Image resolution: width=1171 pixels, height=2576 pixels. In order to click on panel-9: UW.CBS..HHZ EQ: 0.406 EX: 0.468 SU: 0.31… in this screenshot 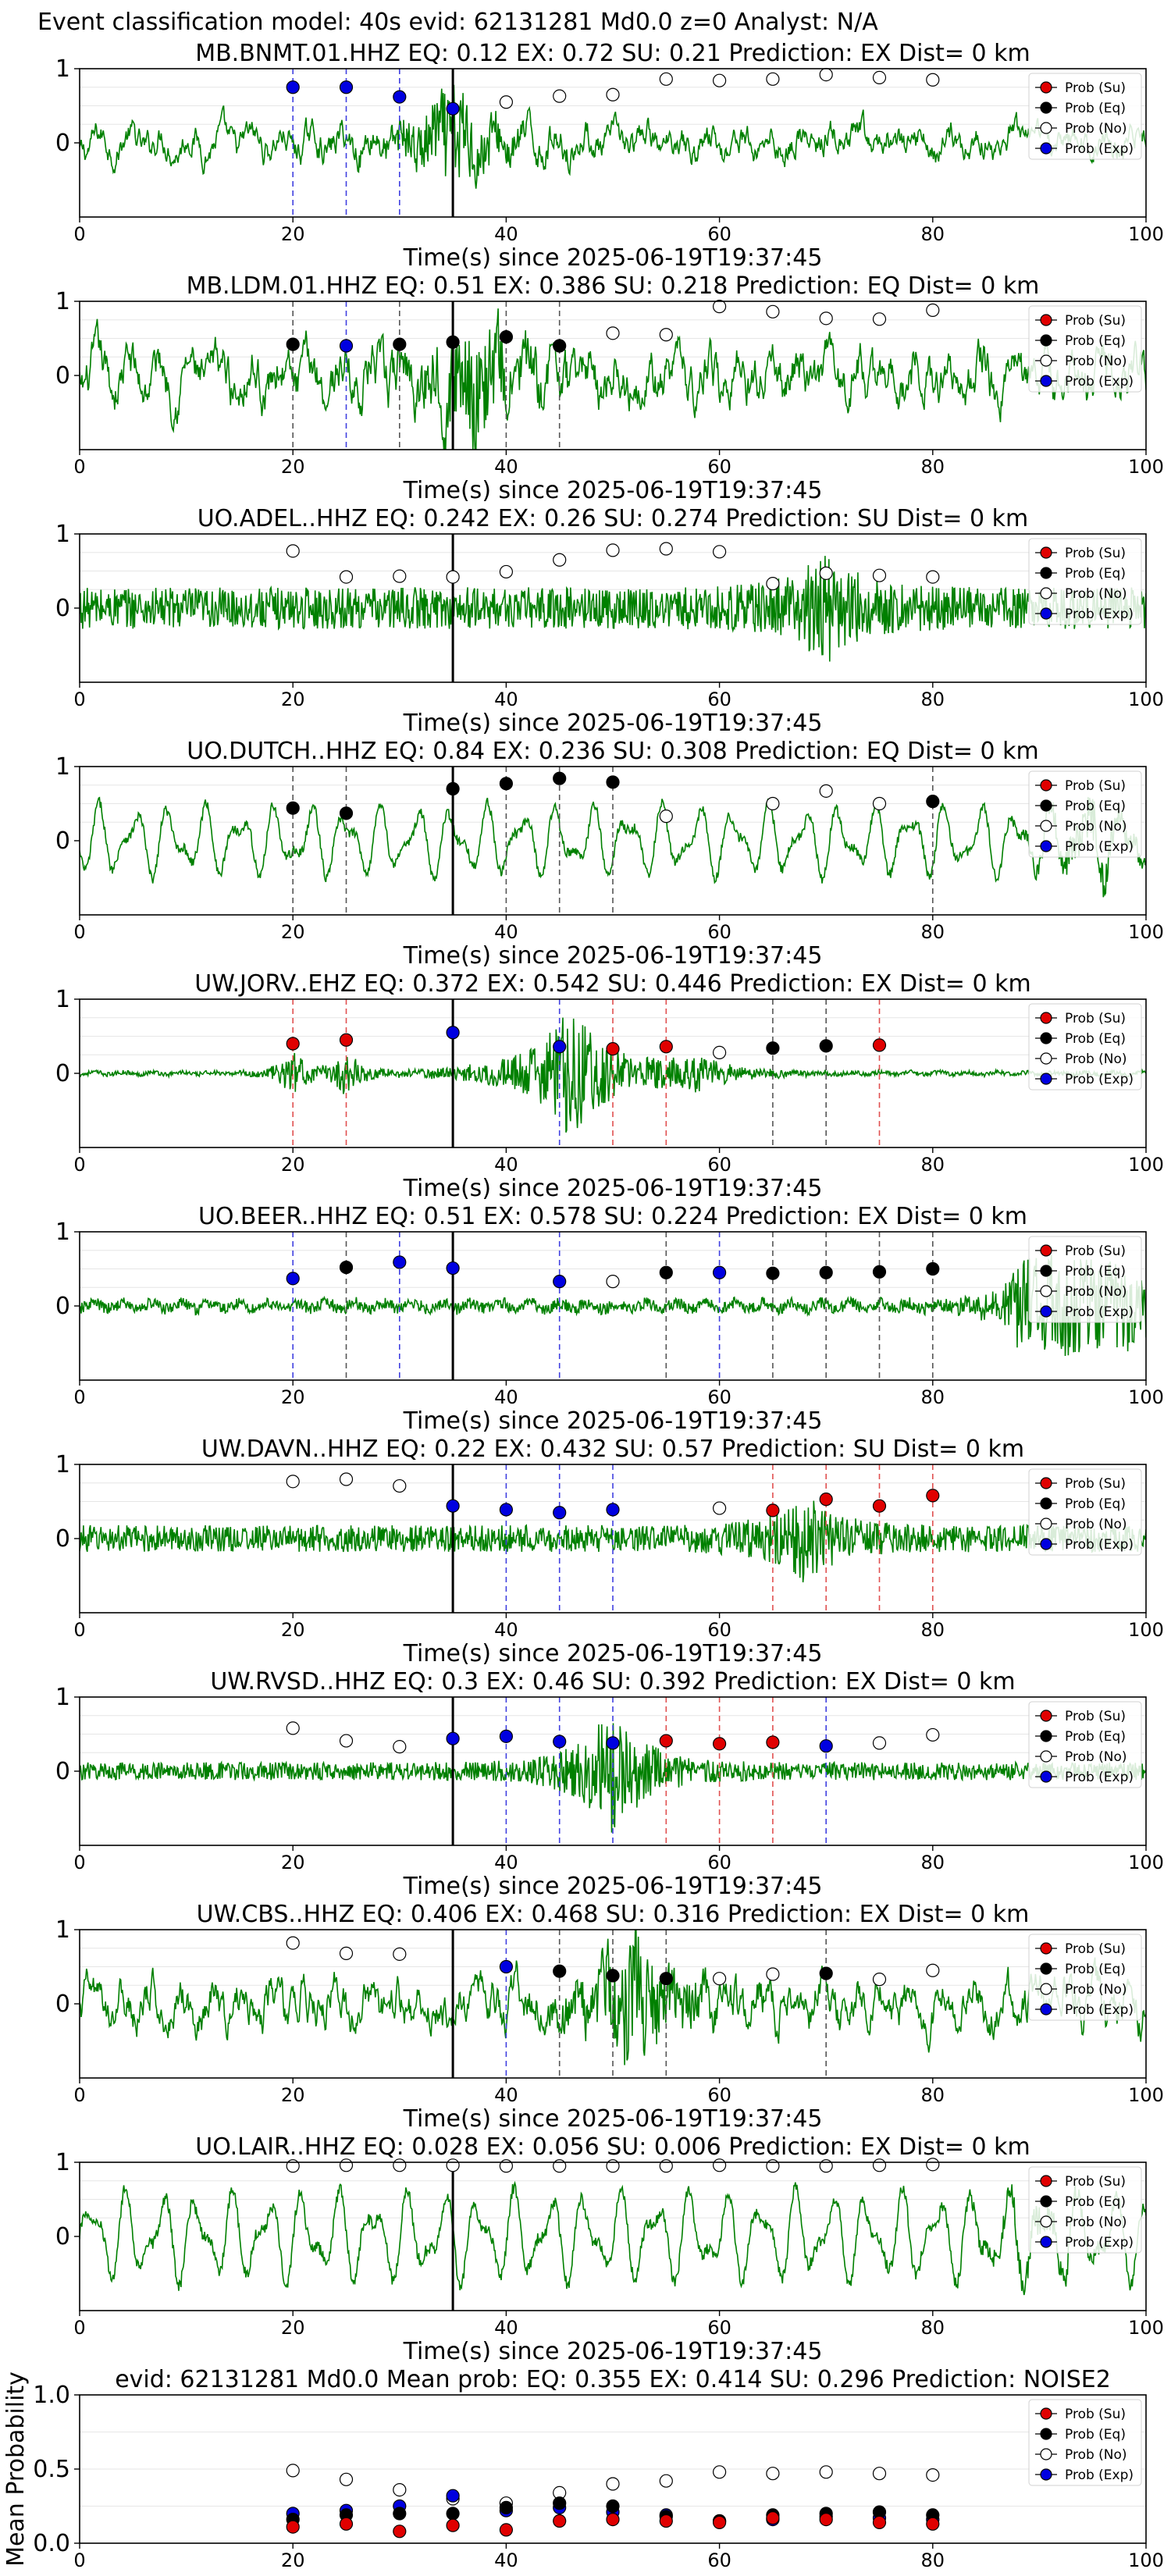, I will do `click(609, 2017)`.